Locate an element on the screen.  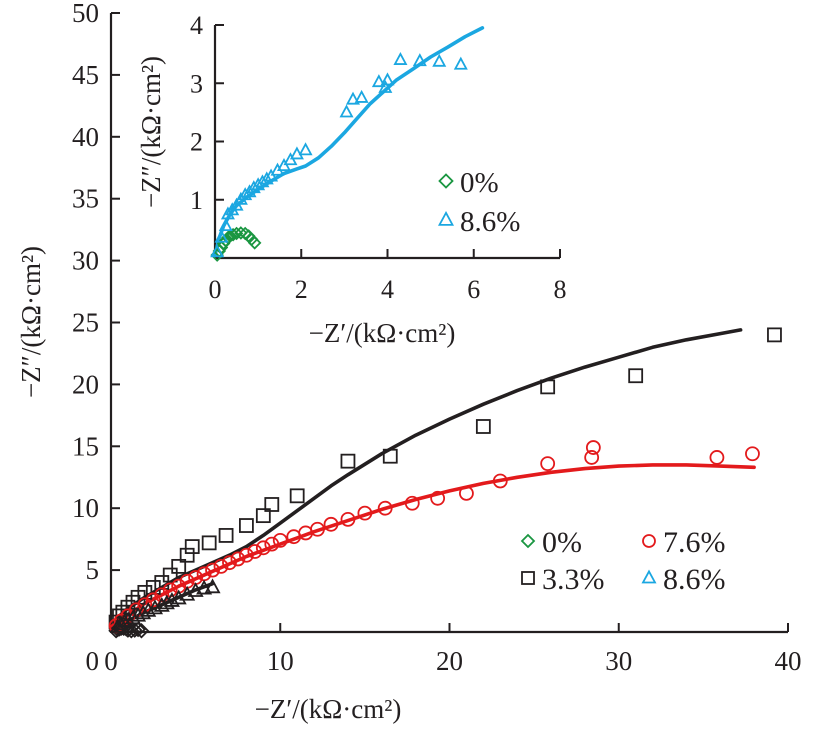
inset-legend-label: 8.6% is located at coordinates (490, 222).